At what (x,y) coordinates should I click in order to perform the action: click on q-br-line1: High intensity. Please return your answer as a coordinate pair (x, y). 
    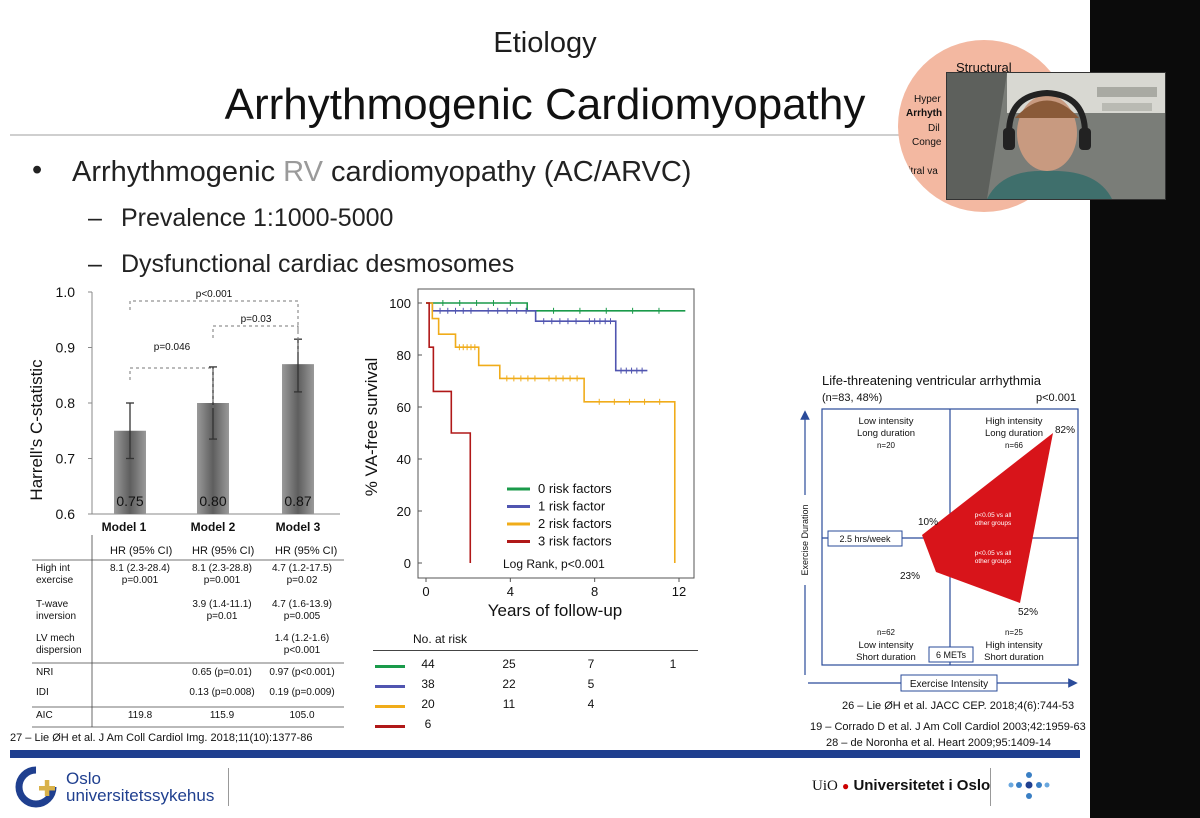
    Looking at the image, I should click on (1013, 645).